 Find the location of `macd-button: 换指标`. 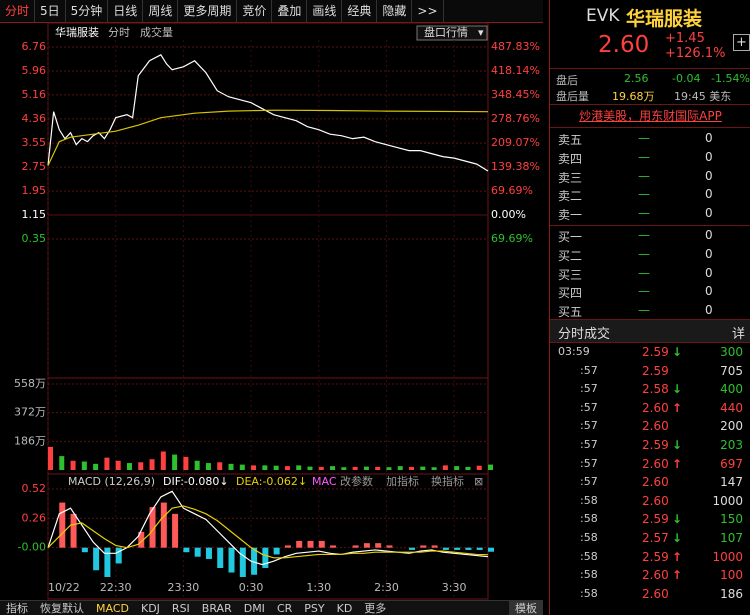

macd-button: 换指标 is located at coordinates (447, 481).